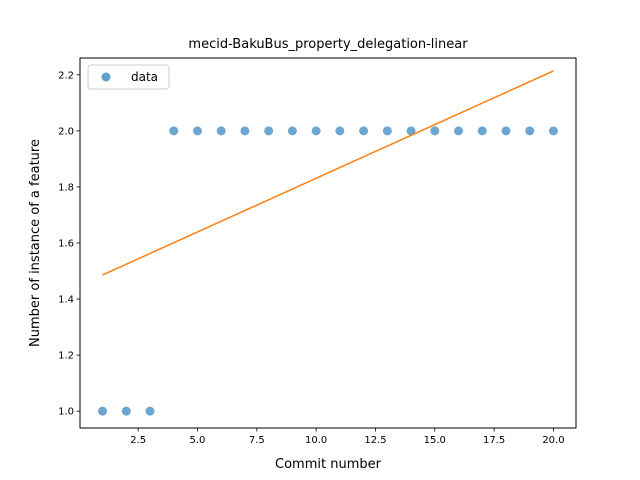 The width and height of the screenshot is (640, 480). Describe the element at coordinates (375, 440) in the screenshot. I see `x-tick-label: 12.5` at that location.